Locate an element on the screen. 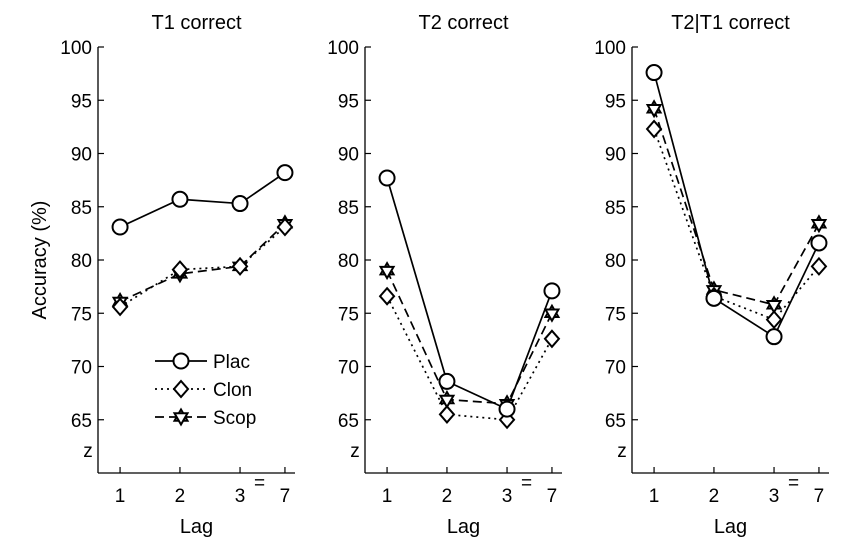  legend-marker-hexagram-icon is located at coordinates (181, 417).